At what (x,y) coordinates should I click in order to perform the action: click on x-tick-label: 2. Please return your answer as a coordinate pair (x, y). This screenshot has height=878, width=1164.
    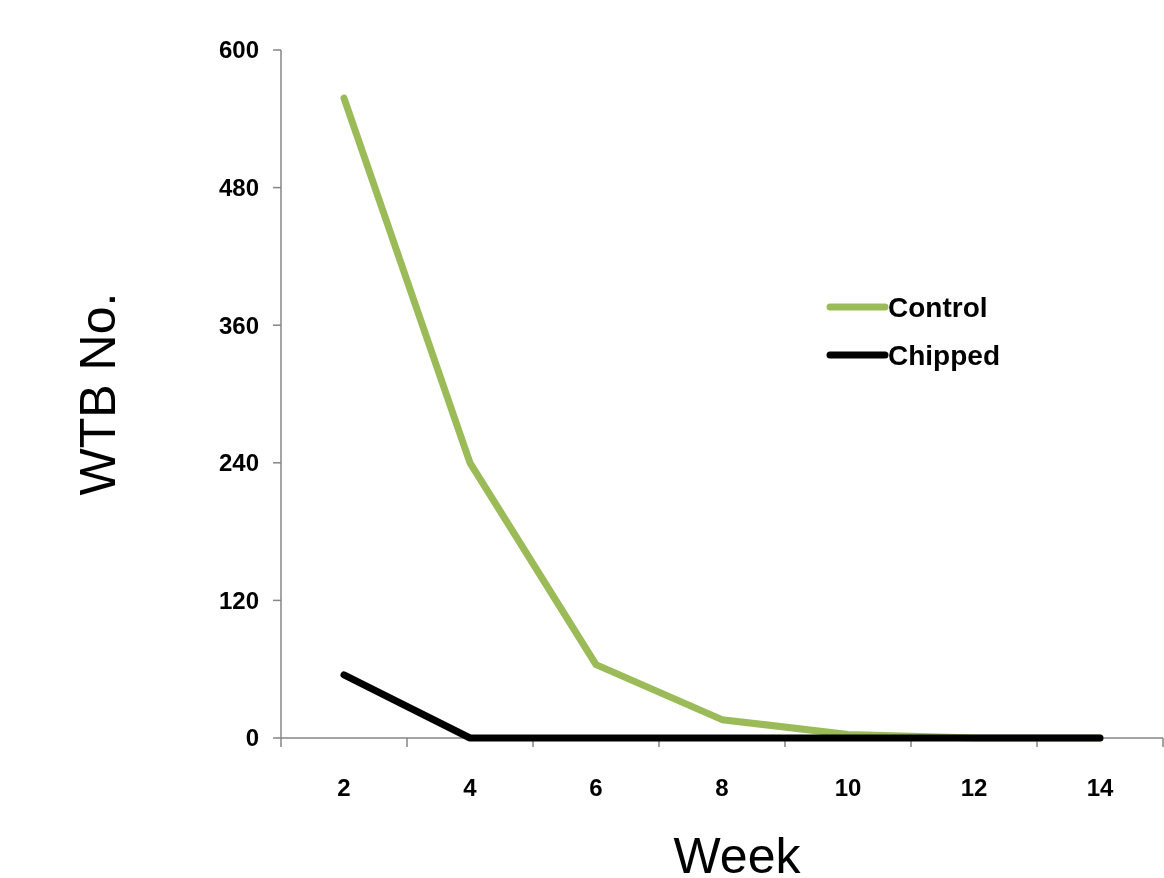
    Looking at the image, I should click on (344, 787).